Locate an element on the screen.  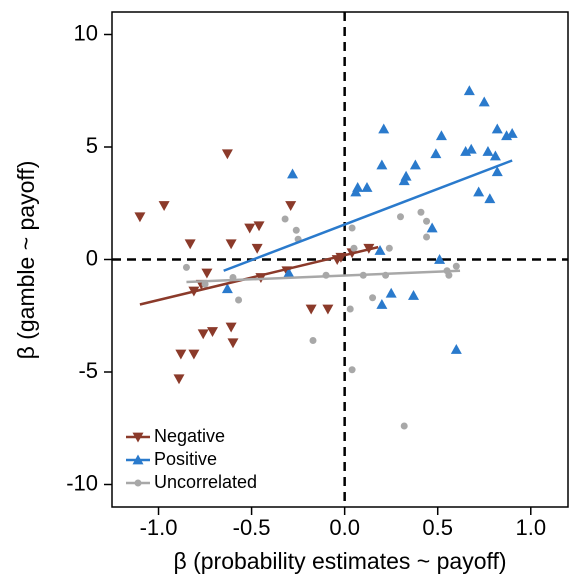
x-tick-label: 1.0 is located at coordinates (530, 527).